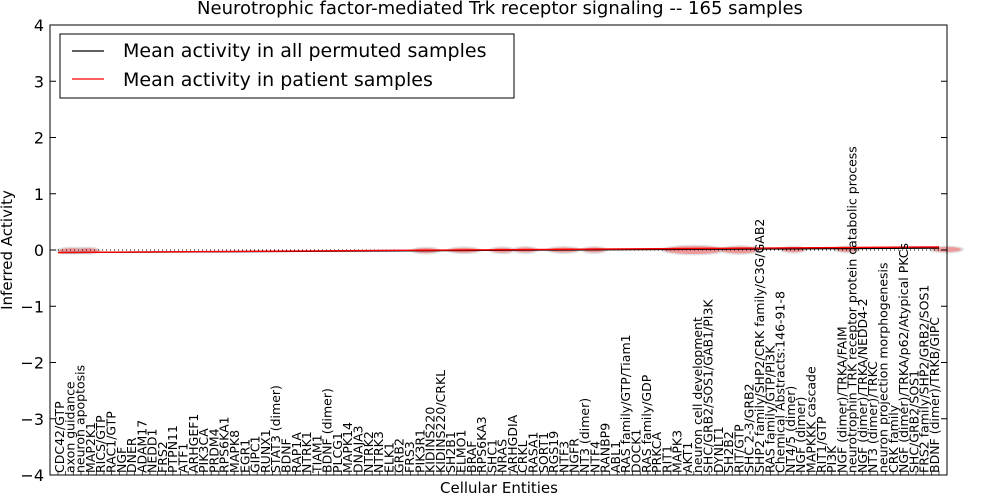  Describe the element at coordinates (687, 457) in the screenshot. I see `x-tick-label: AKT1` at that location.